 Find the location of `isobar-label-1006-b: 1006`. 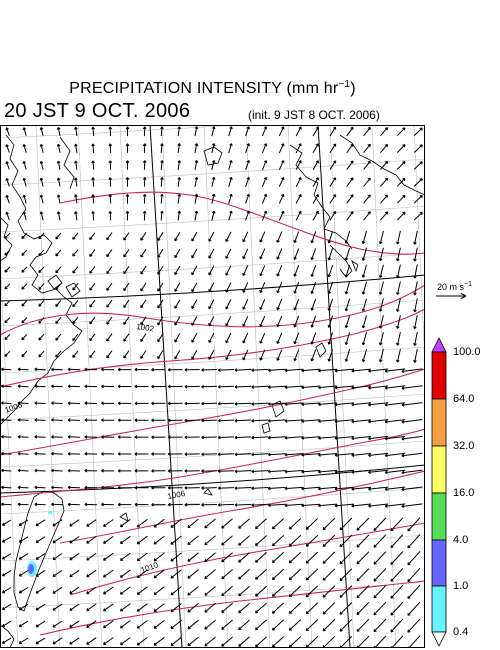

isobar-label-1006-b: 1006 is located at coordinates (177, 495).